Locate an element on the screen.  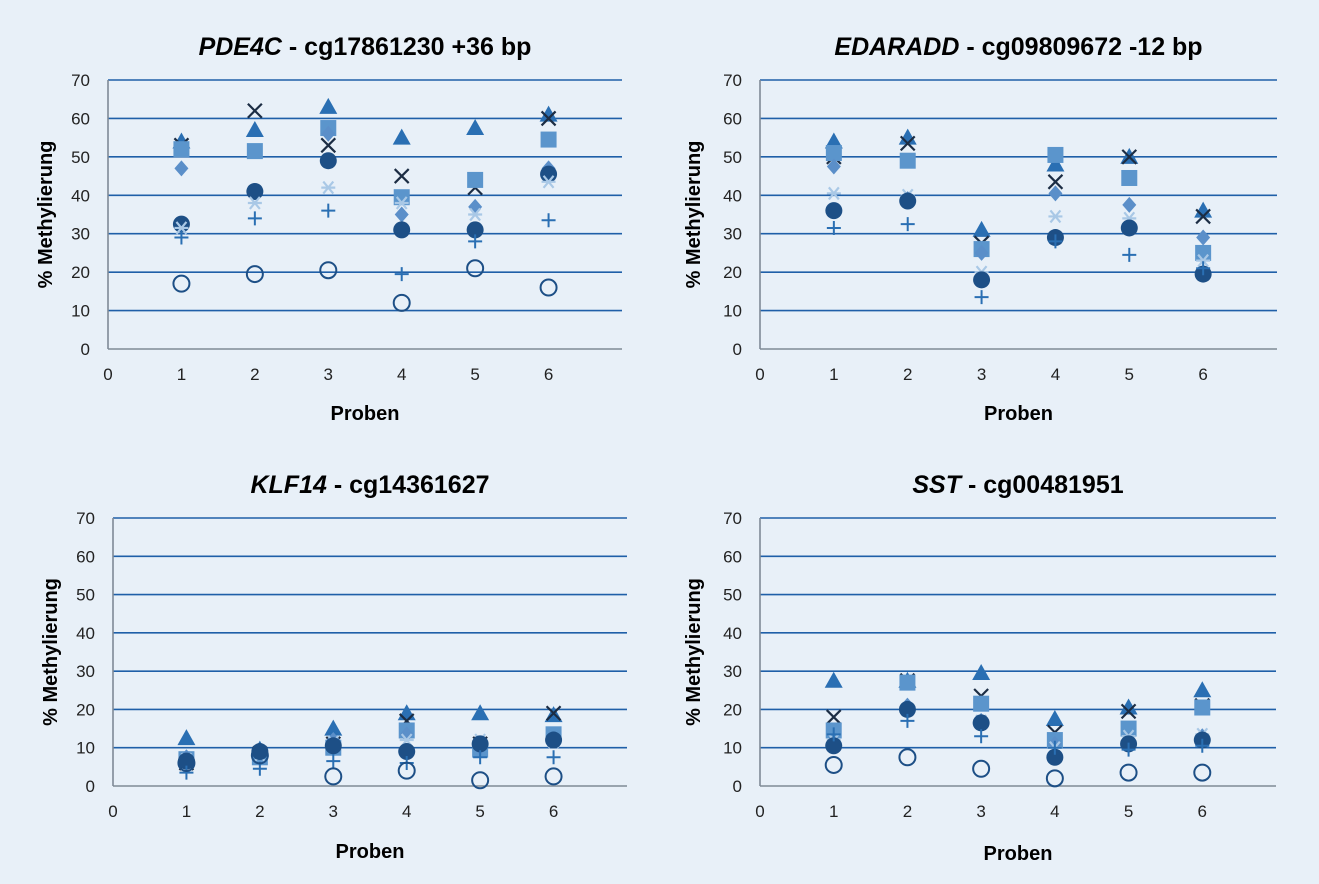
series-cross is located at coordinates (1018, 706).